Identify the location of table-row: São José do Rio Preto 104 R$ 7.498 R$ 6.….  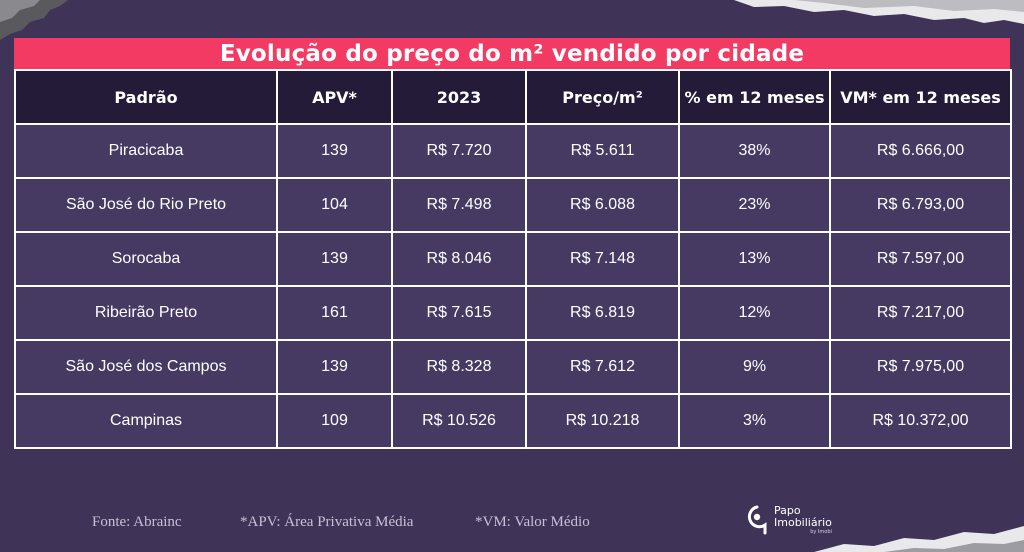
(513, 205).